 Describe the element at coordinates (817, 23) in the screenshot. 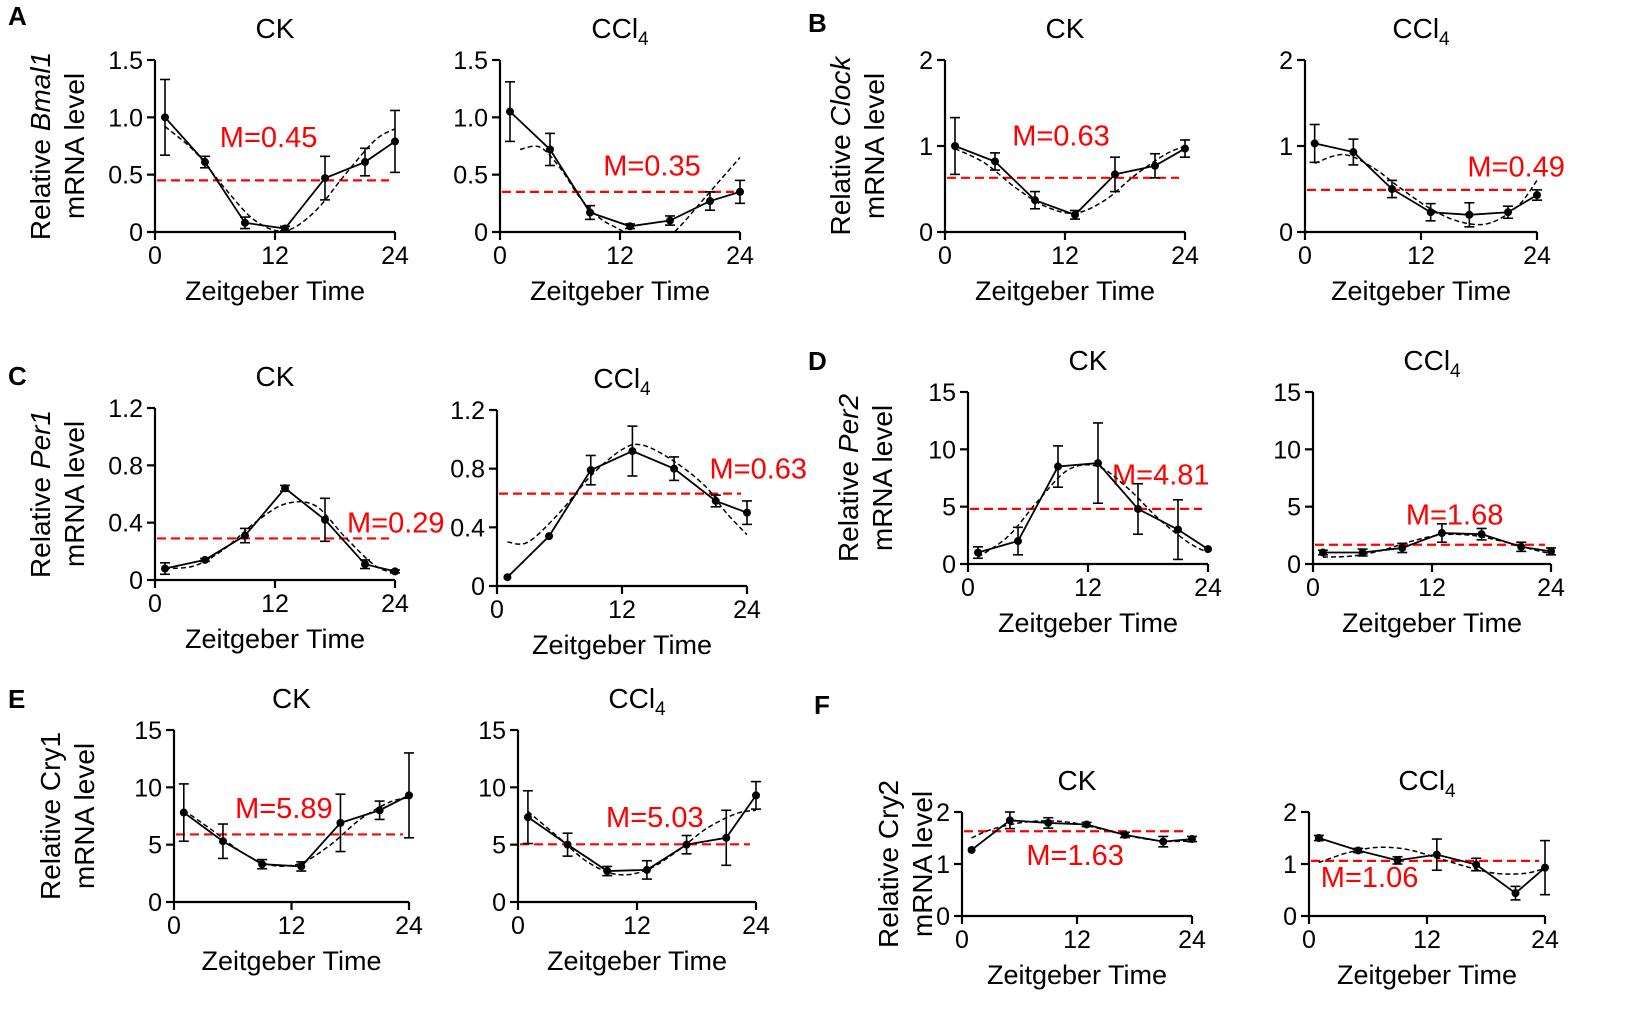

I see `panel-letter: B` at that location.